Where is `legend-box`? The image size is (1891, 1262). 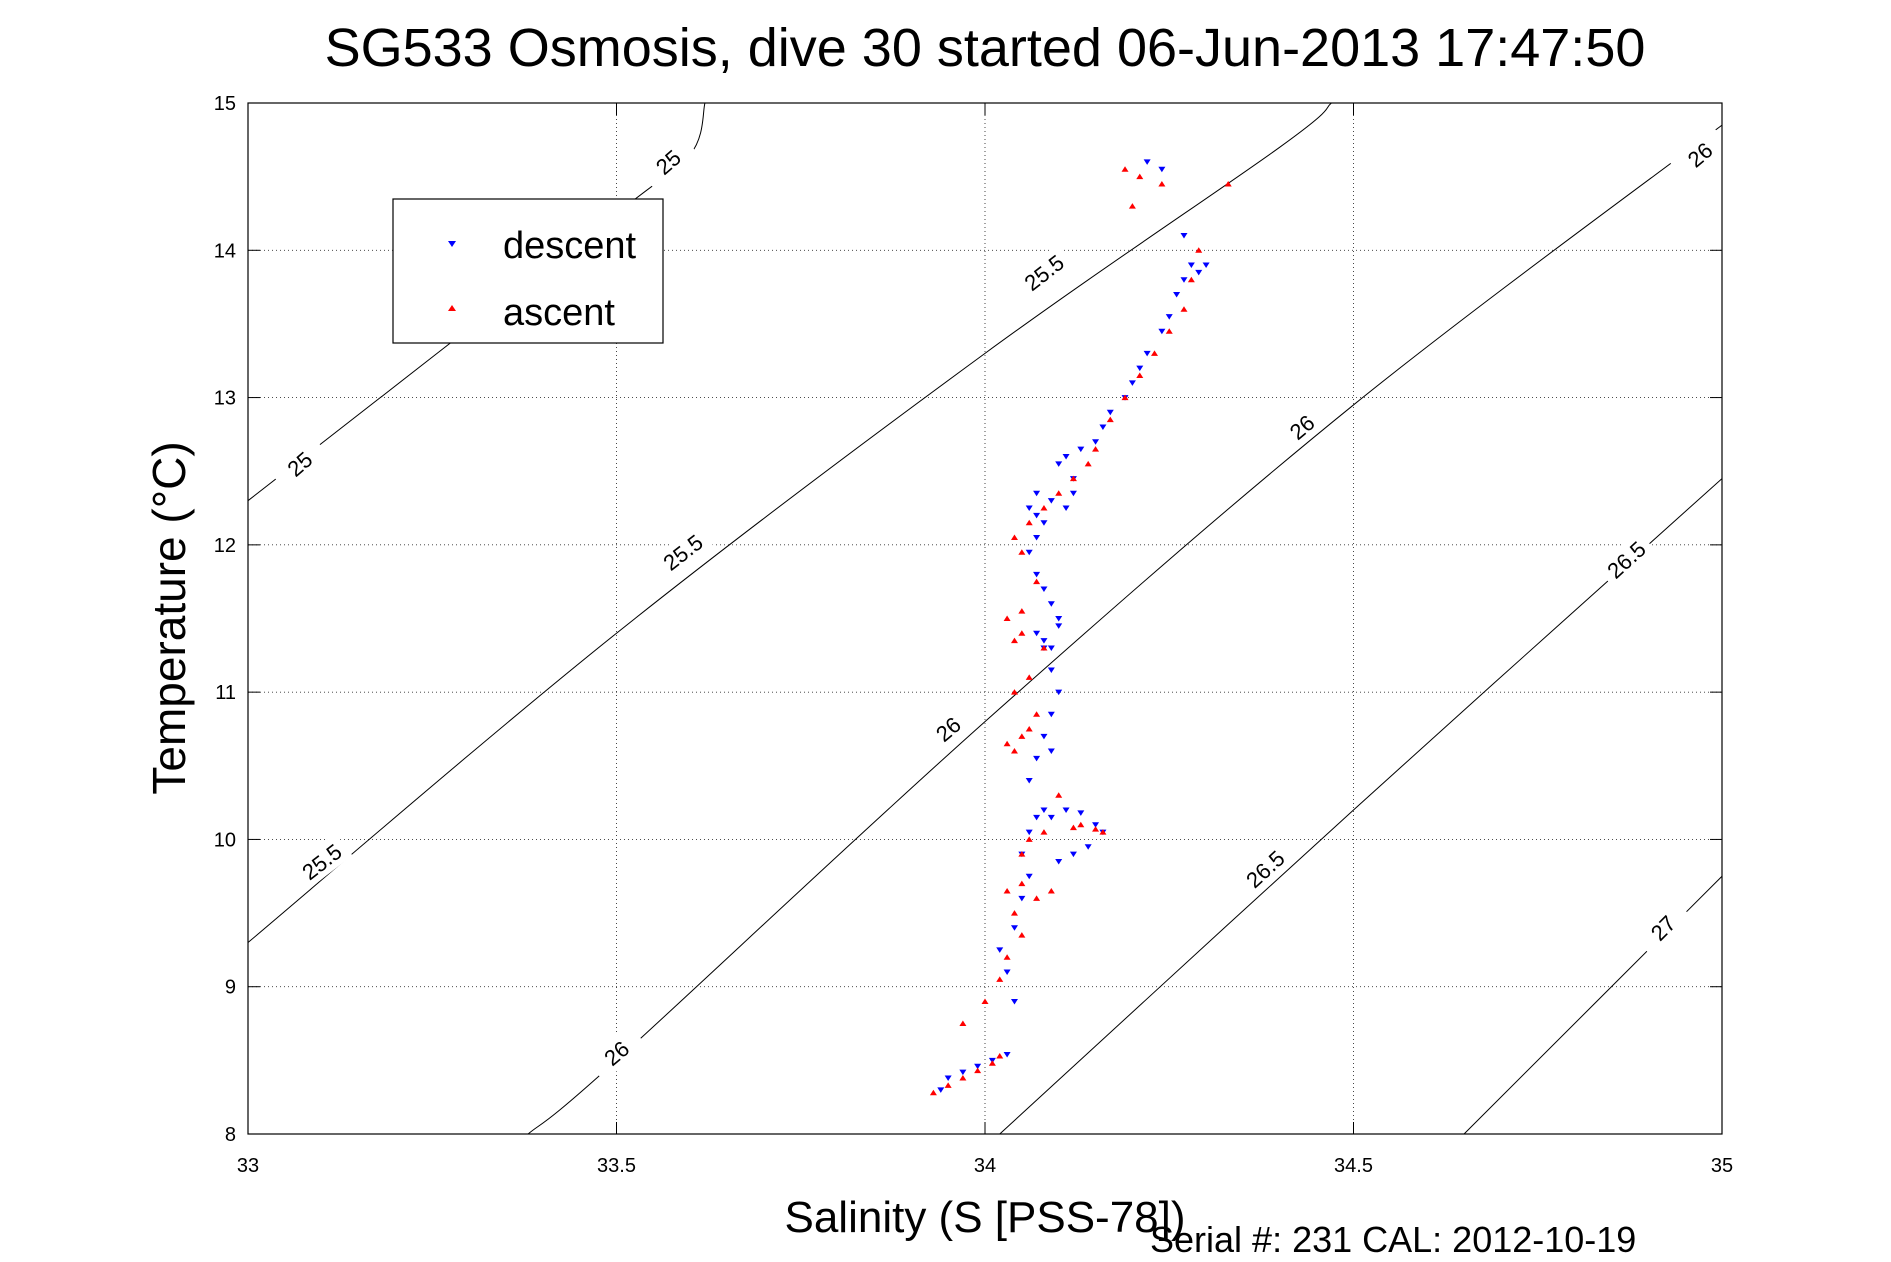 legend-box is located at coordinates (528, 271).